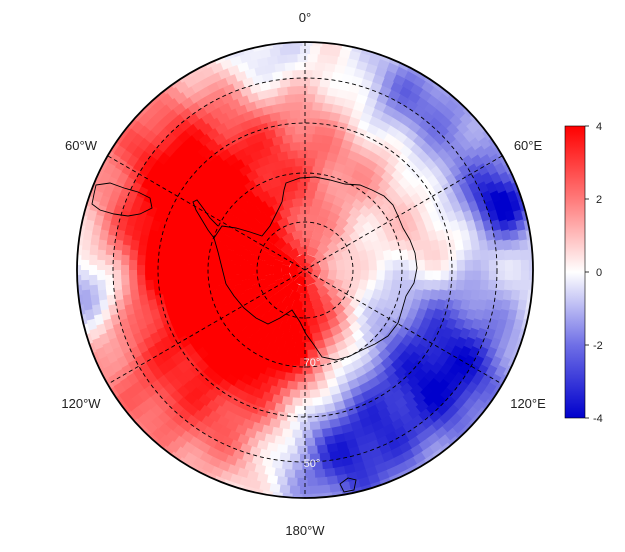 The image size is (625, 552). I want to click on colorbar-tick-0: 0, so click(599, 273).